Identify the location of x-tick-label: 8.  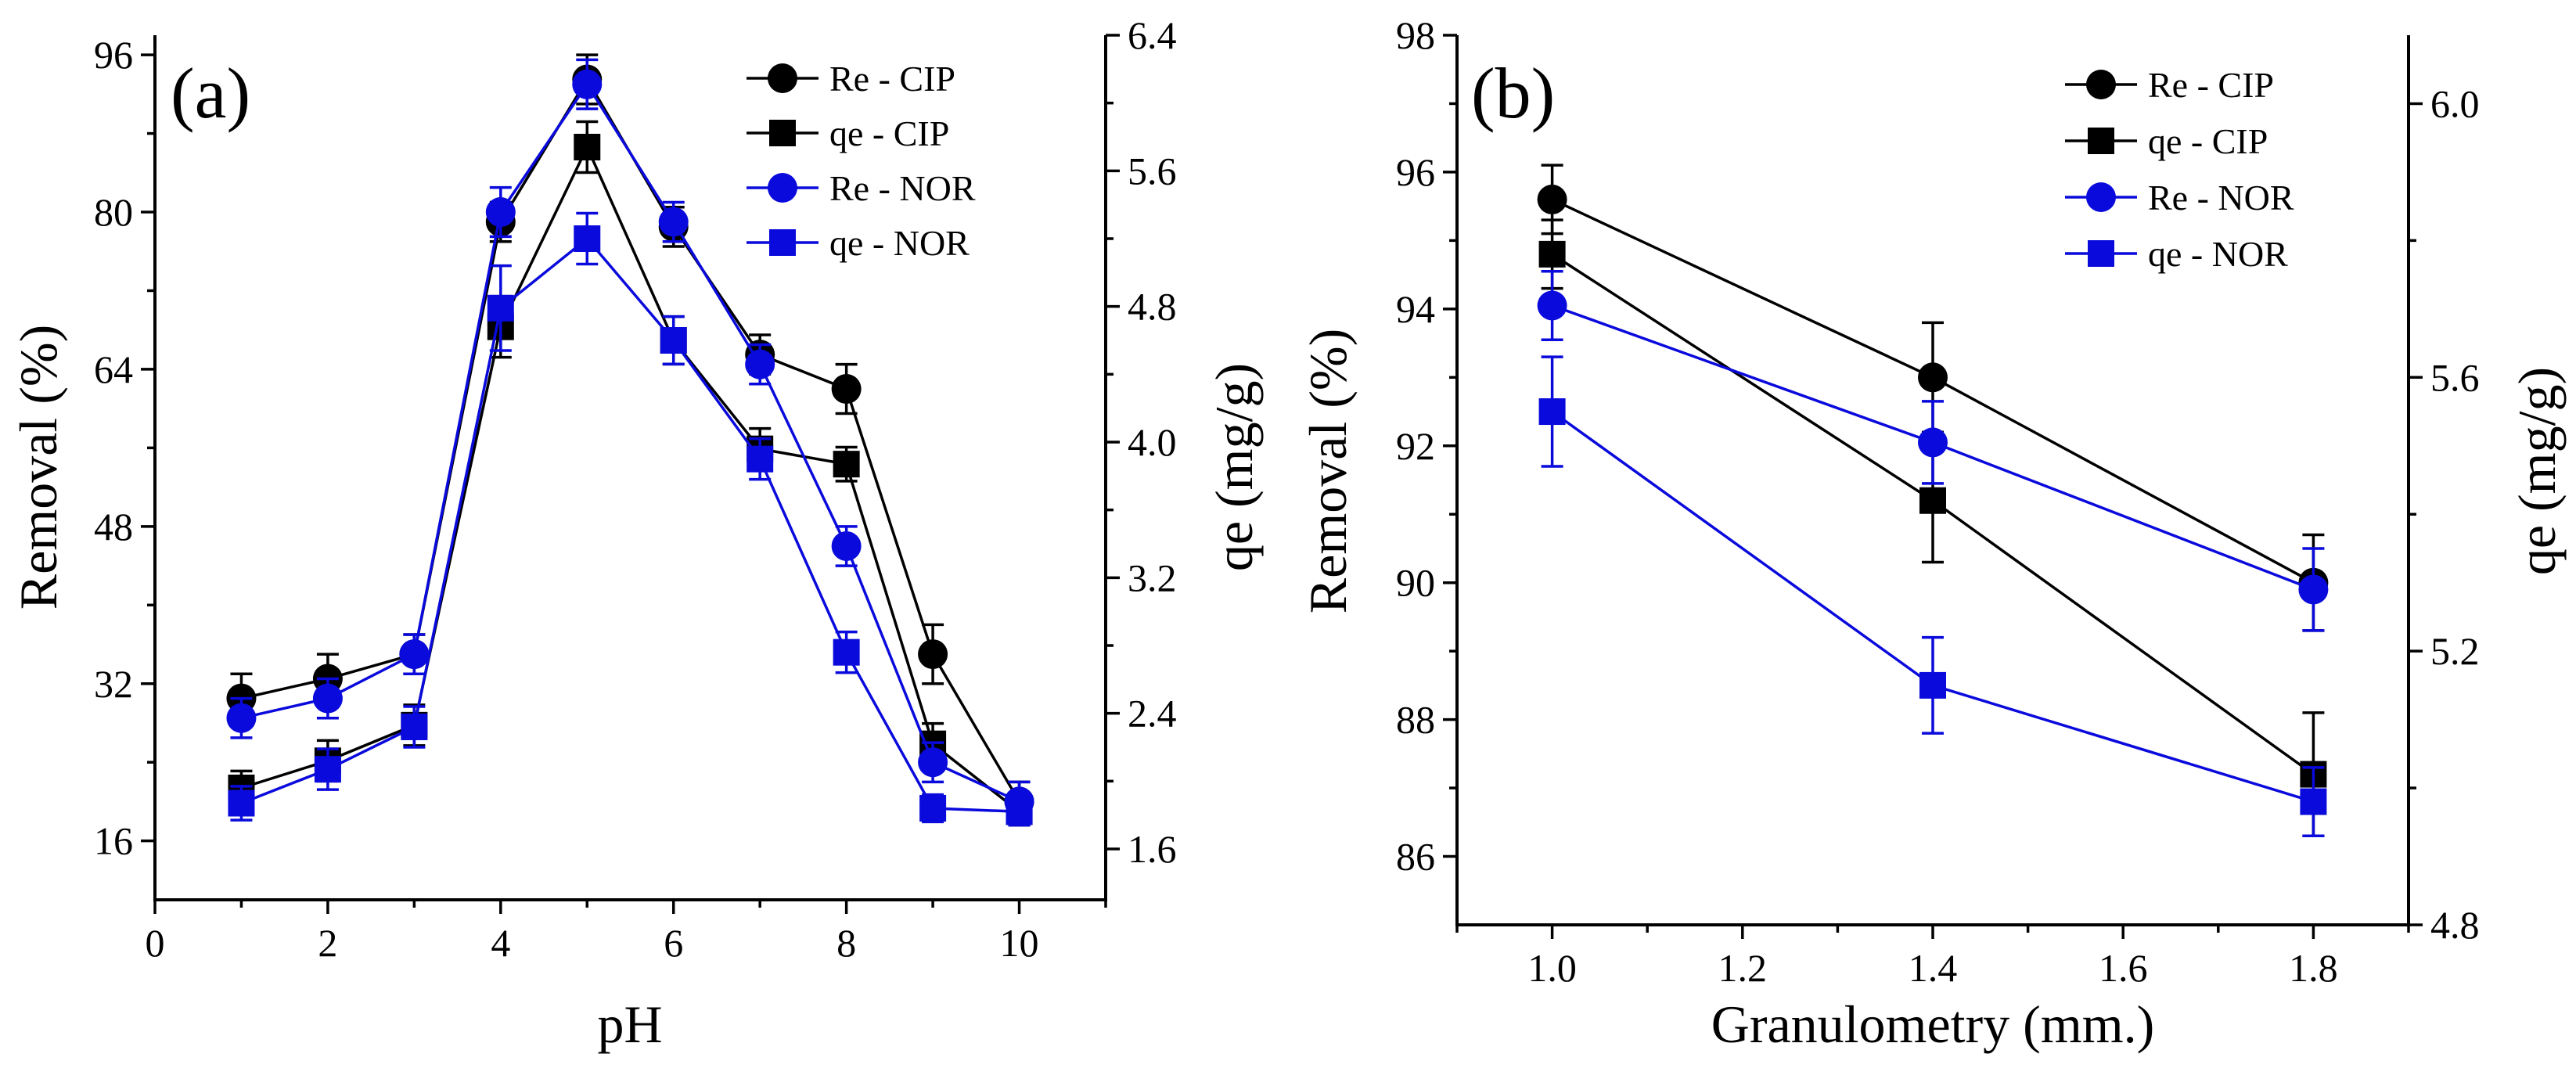
(846, 943).